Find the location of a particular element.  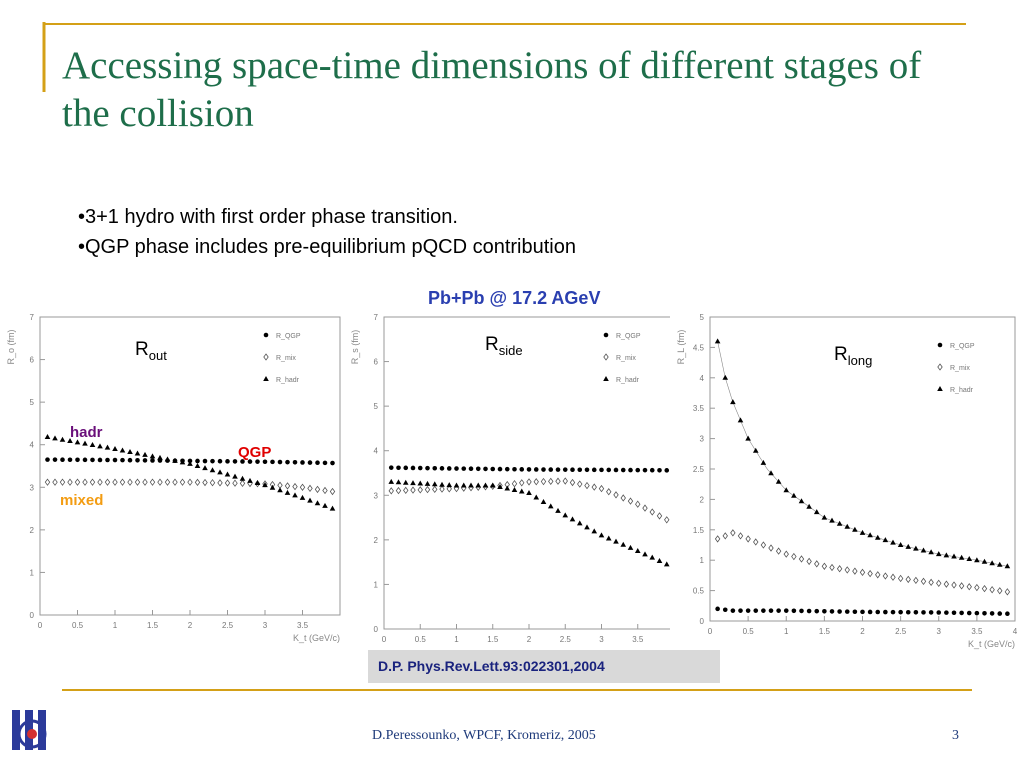

panel-title: Rout is located at coordinates (151, 351).